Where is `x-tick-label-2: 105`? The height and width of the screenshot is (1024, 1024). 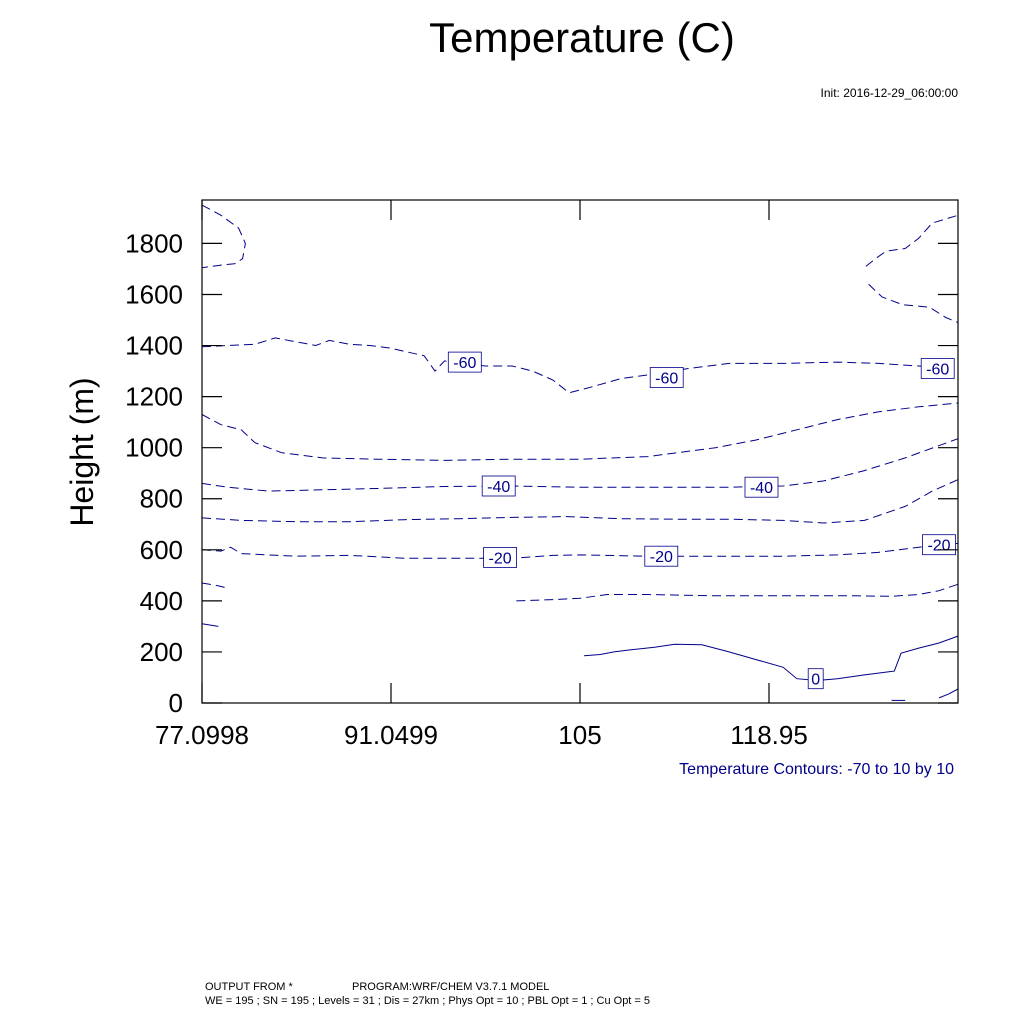
x-tick-label-2: 105 is located at coordinates (579, 735).